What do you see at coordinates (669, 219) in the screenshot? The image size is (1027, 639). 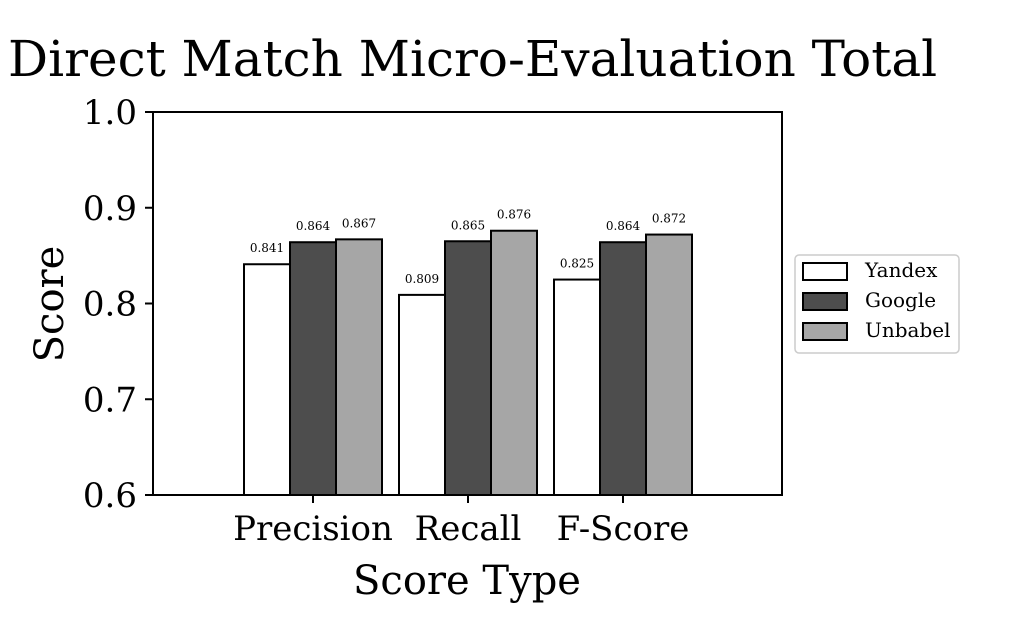 I see `bar-value-label: 0.872` at bounding box center [669, 219].